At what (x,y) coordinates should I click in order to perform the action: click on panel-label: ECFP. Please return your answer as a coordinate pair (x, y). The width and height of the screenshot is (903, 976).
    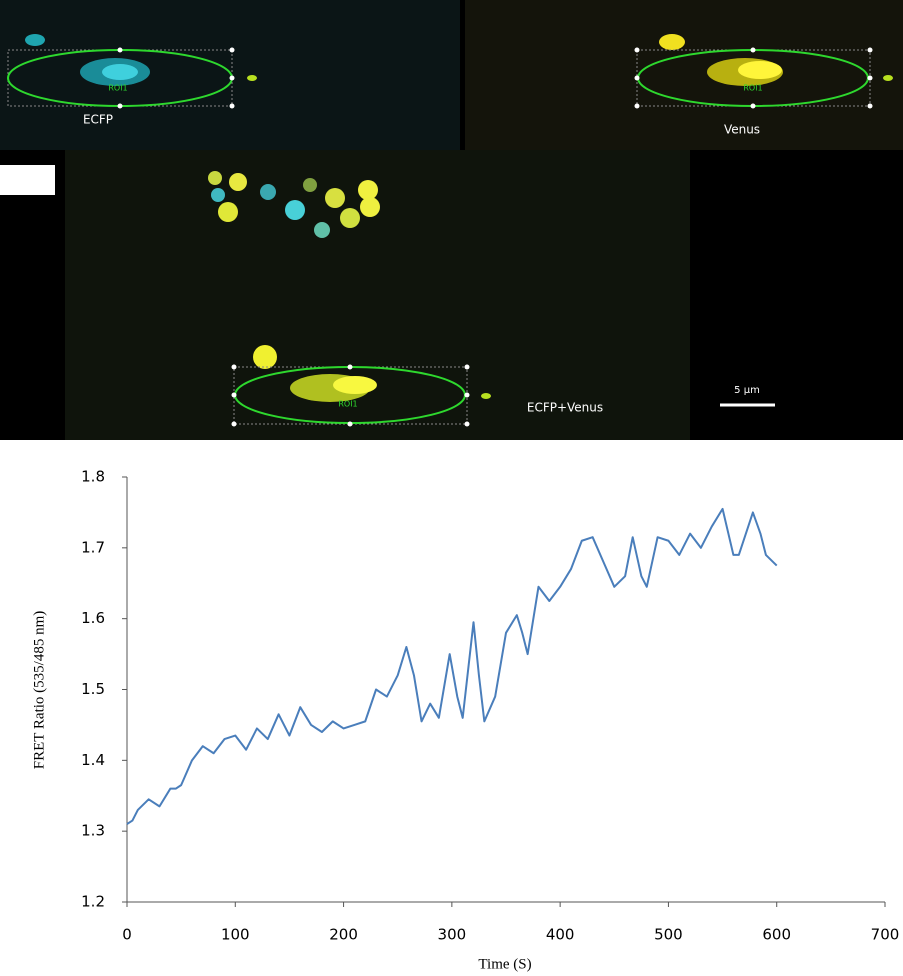
    Looking at the image, I should click on (98, 120).